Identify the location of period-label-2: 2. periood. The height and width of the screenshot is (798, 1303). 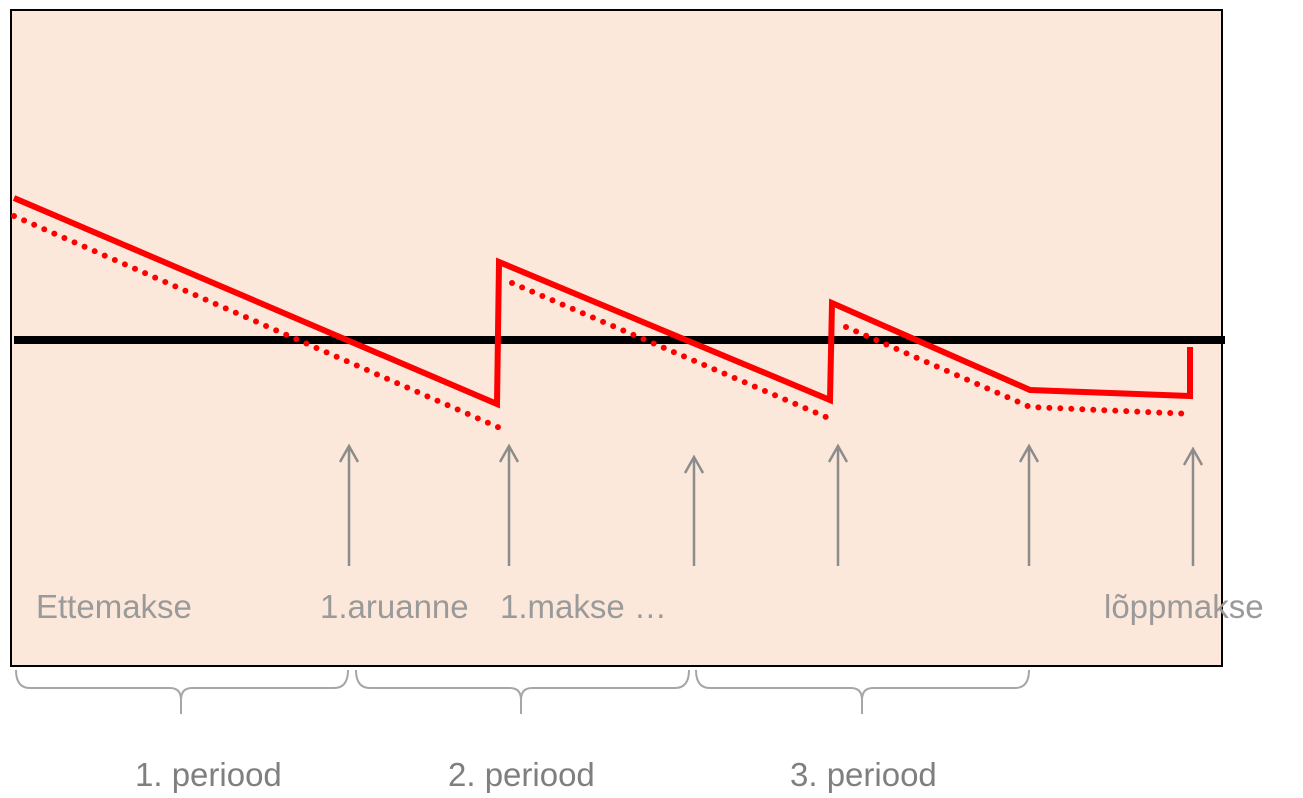
(521, 774).